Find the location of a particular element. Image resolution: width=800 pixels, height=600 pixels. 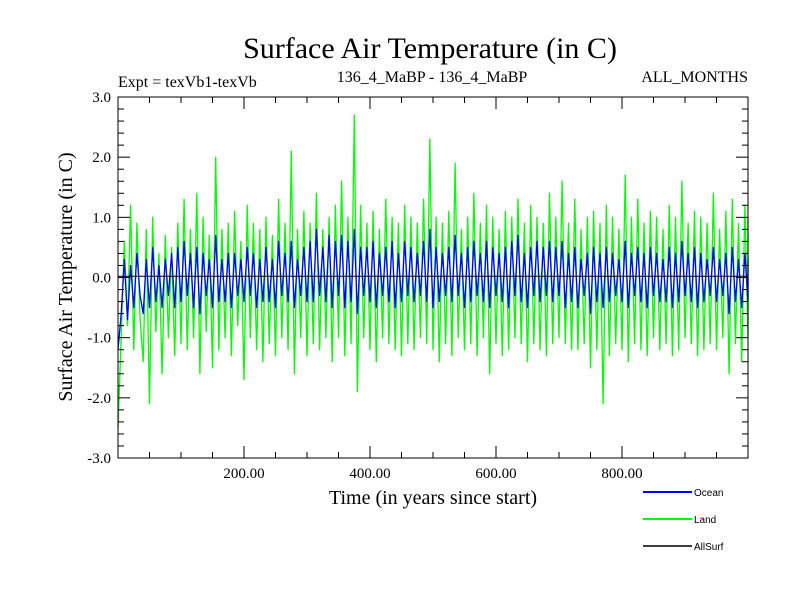

x-tick-label: 400.00 is located at coordinates (369, 474).